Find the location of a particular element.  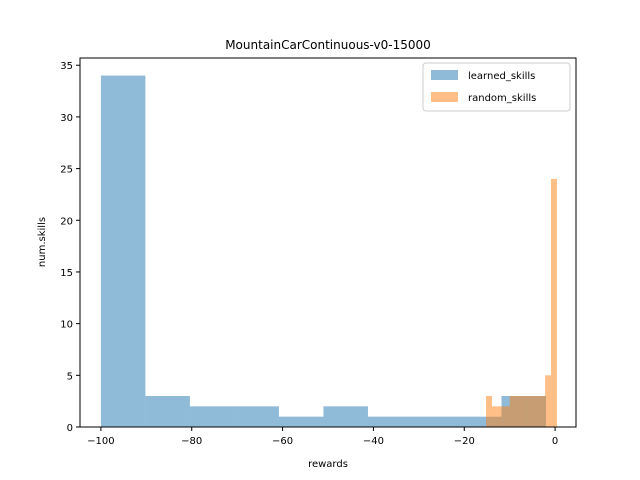

x-tick-label: −80 is located at coordinates (191, 441).